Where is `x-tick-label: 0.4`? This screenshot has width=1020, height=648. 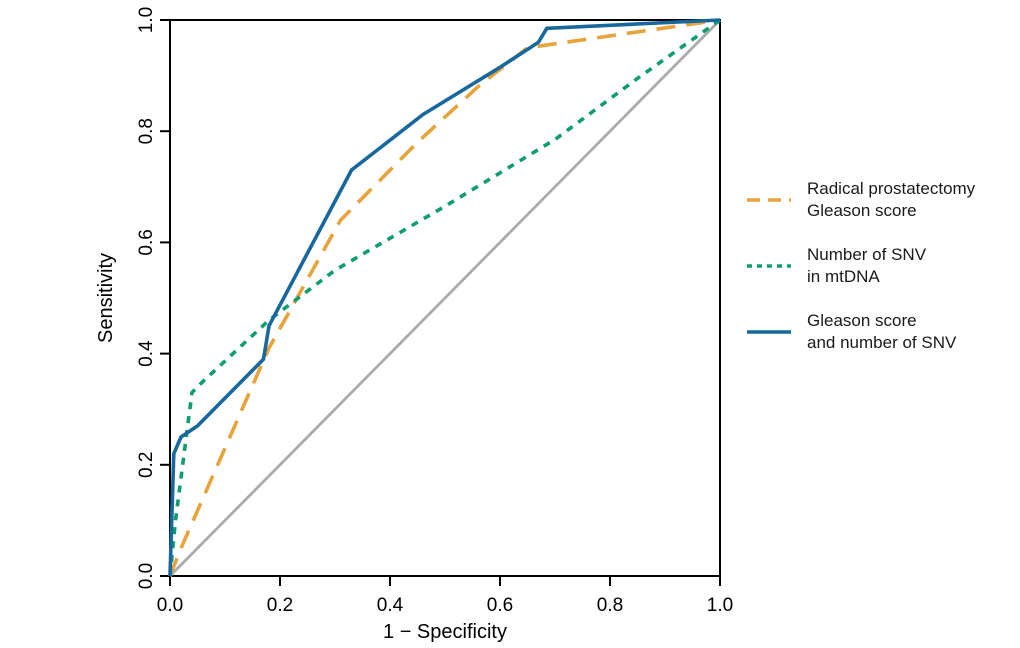
x-tick-label: 0.4 is located at coordinates (390, 605).